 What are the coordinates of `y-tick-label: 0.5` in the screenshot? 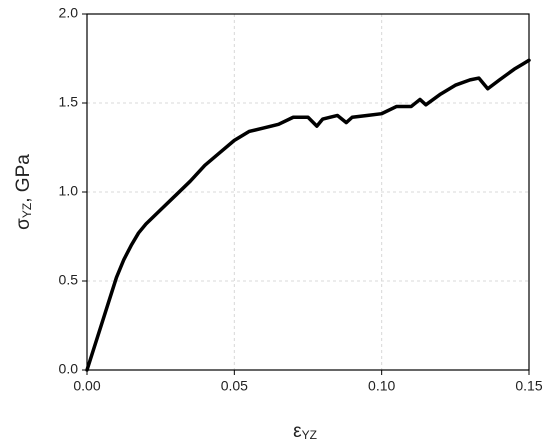 It's located at (69, 280).